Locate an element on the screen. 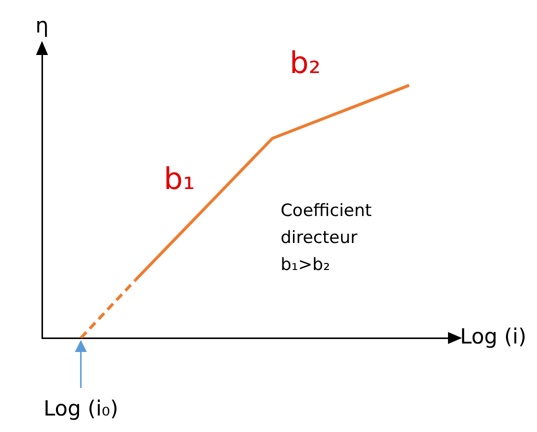 Image resolution: width=537 pixels, height=432 pixels. text: b₂ is located at coordinates (305, 63).